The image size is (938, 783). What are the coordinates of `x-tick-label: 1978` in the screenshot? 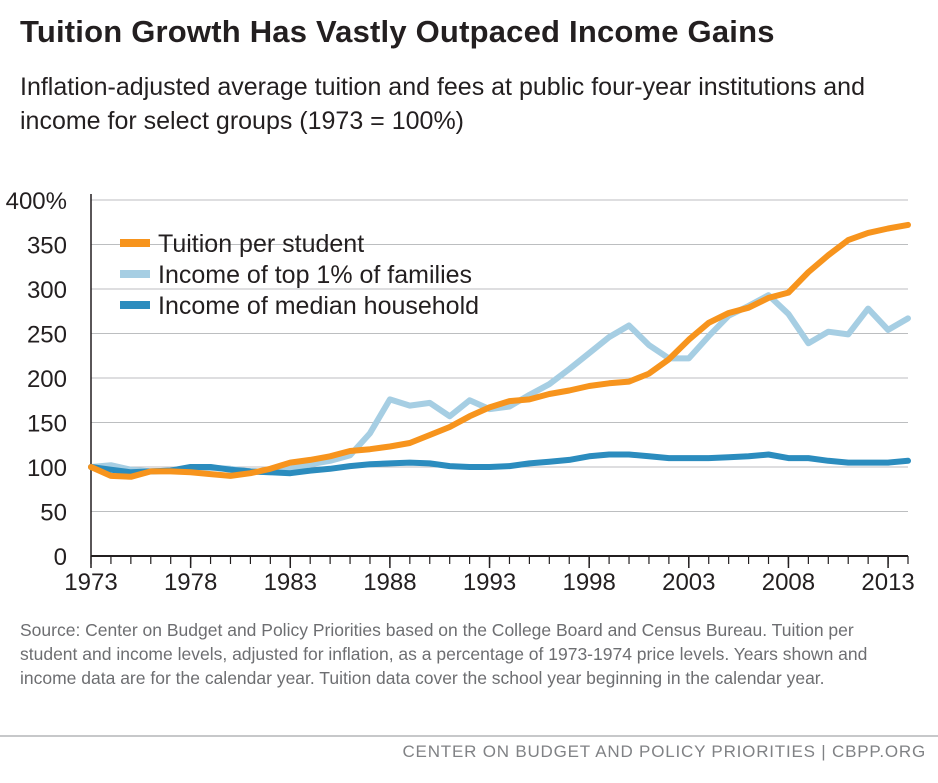 It's located at (190, 582).